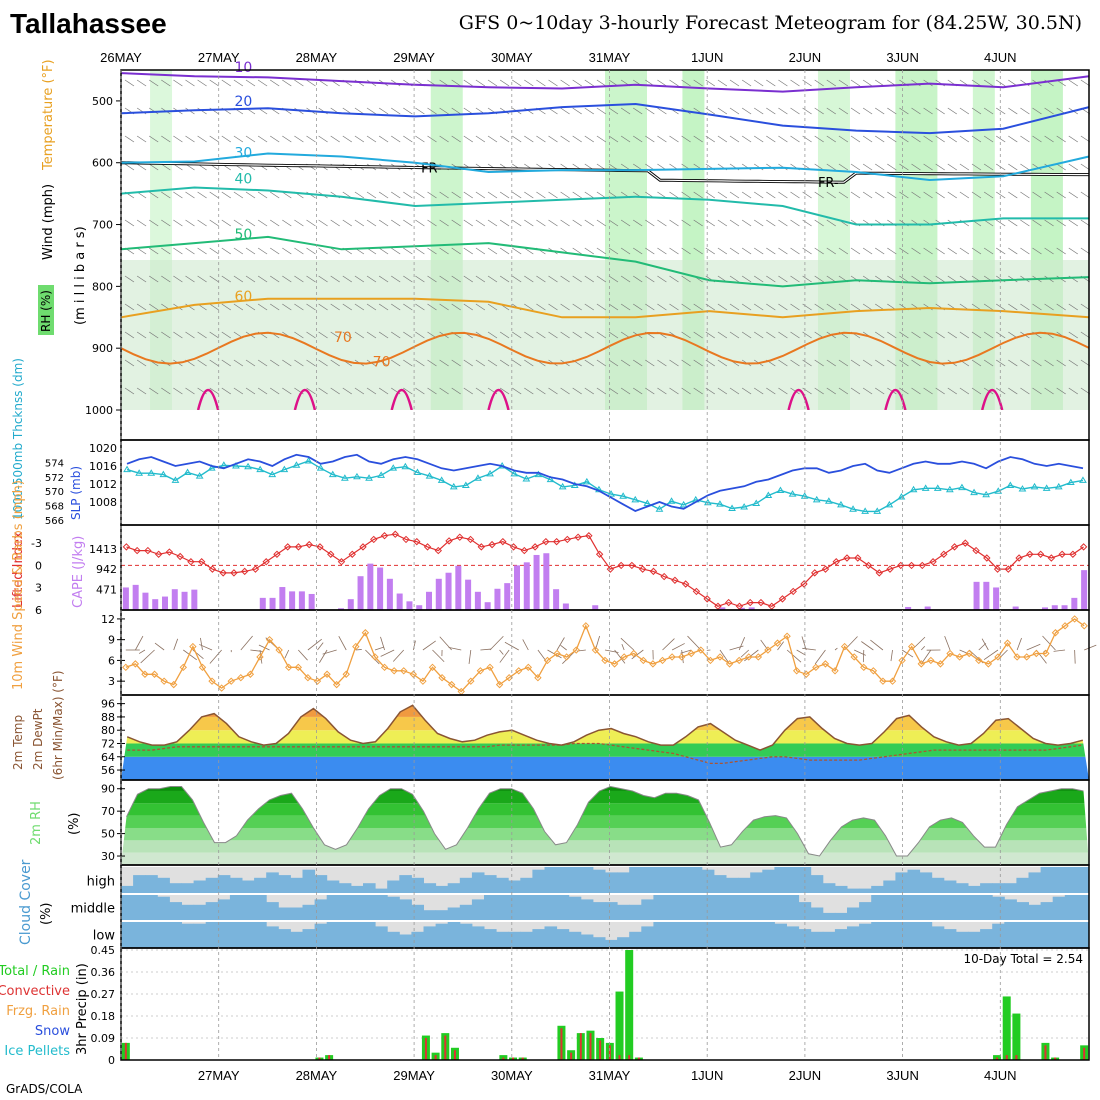  Describe the element at coordinates (305, 399) in the screenshot. I see `isotherm-80-loop` at that location.